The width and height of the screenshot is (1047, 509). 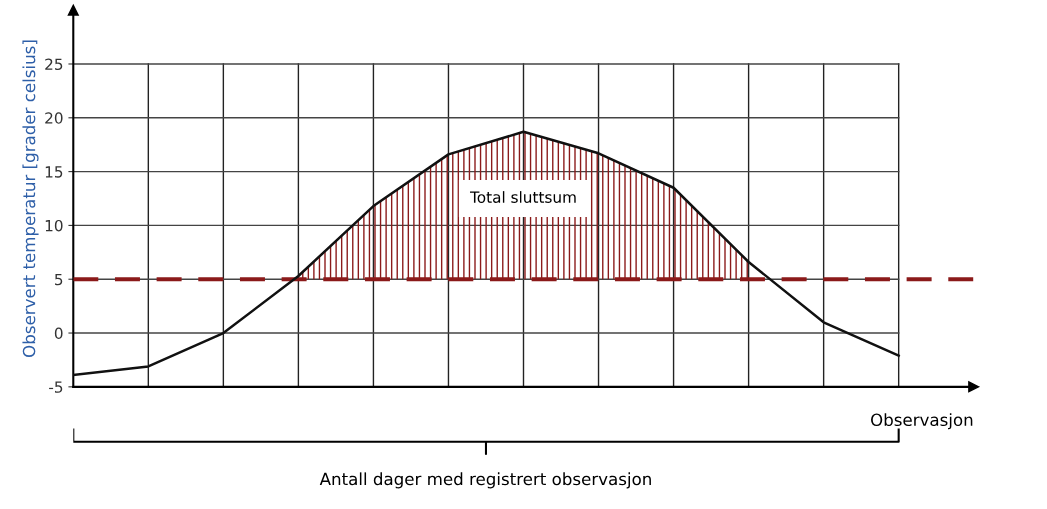 What do you see at coordinates (30, 198) in the screenshot?
I see `y-axis-title: Observert temperatur [grader celsius]` at bounding box center [30, 198].